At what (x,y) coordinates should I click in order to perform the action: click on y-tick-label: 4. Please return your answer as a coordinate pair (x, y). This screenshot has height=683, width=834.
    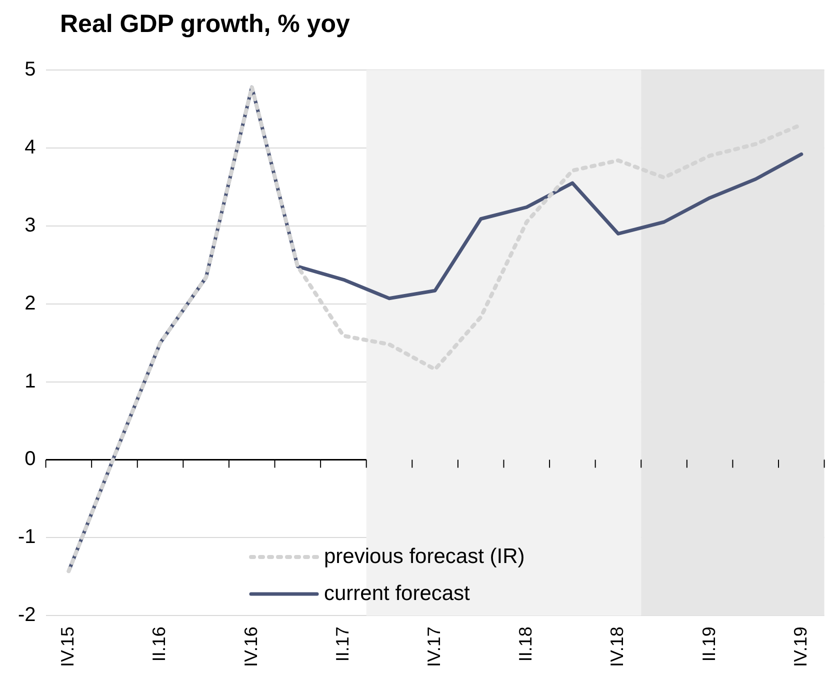
    Looking at the image, I should click on (30, 147).